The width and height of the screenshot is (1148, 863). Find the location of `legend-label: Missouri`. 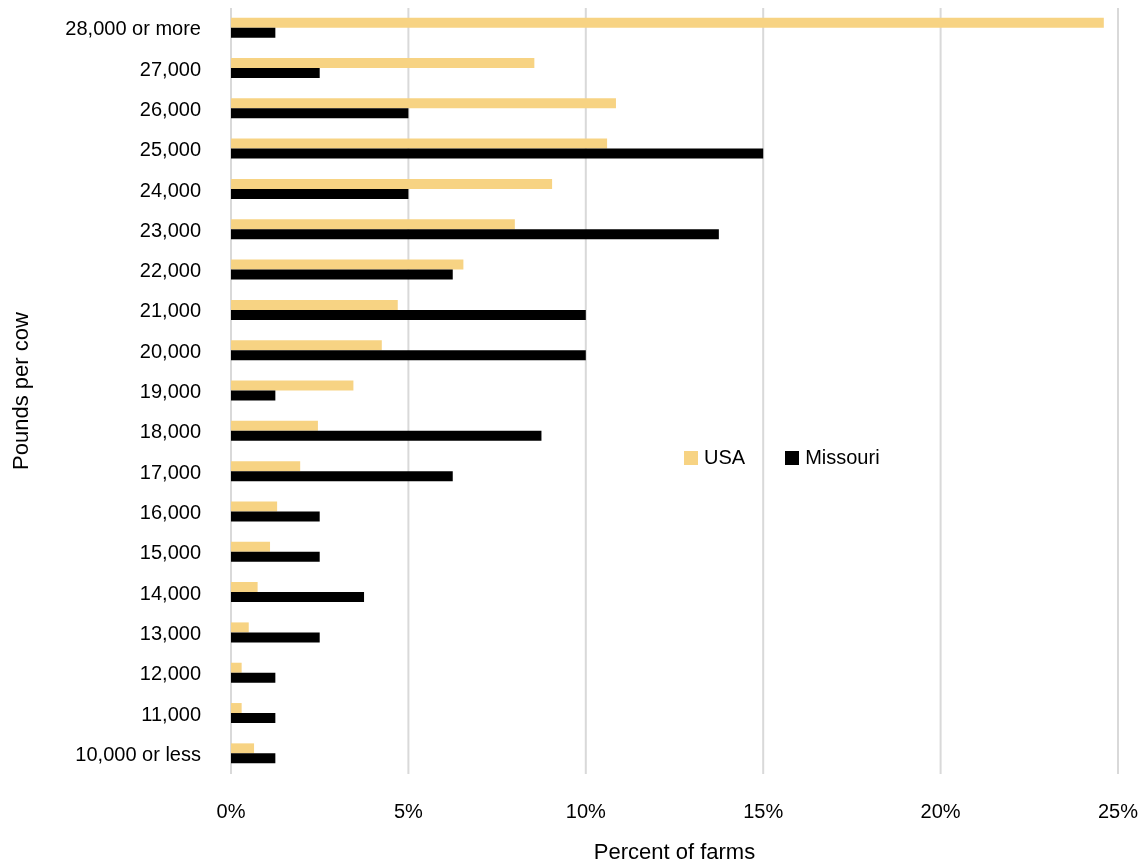

legend-label: Missouri is located at coordinates (842, 457).